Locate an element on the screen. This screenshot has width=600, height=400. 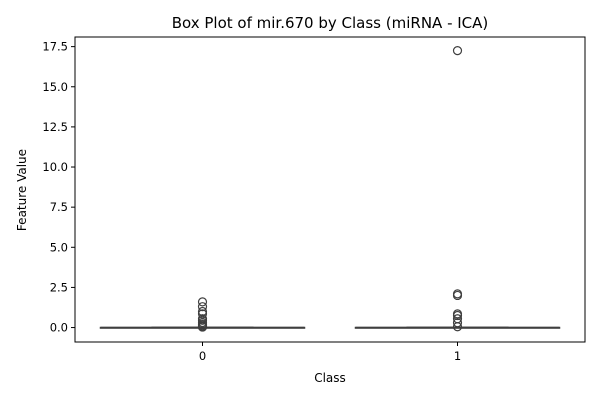
y-tick-label: 12.5 is located at coordinates (55, 127).